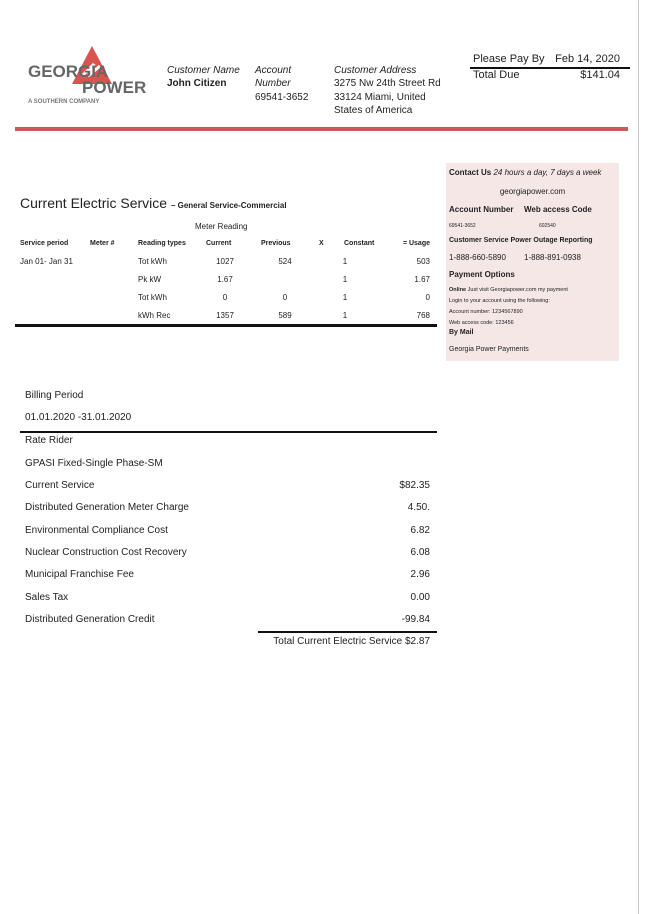  I want to click on website-link: georgiapower.com, so click(532, 191).